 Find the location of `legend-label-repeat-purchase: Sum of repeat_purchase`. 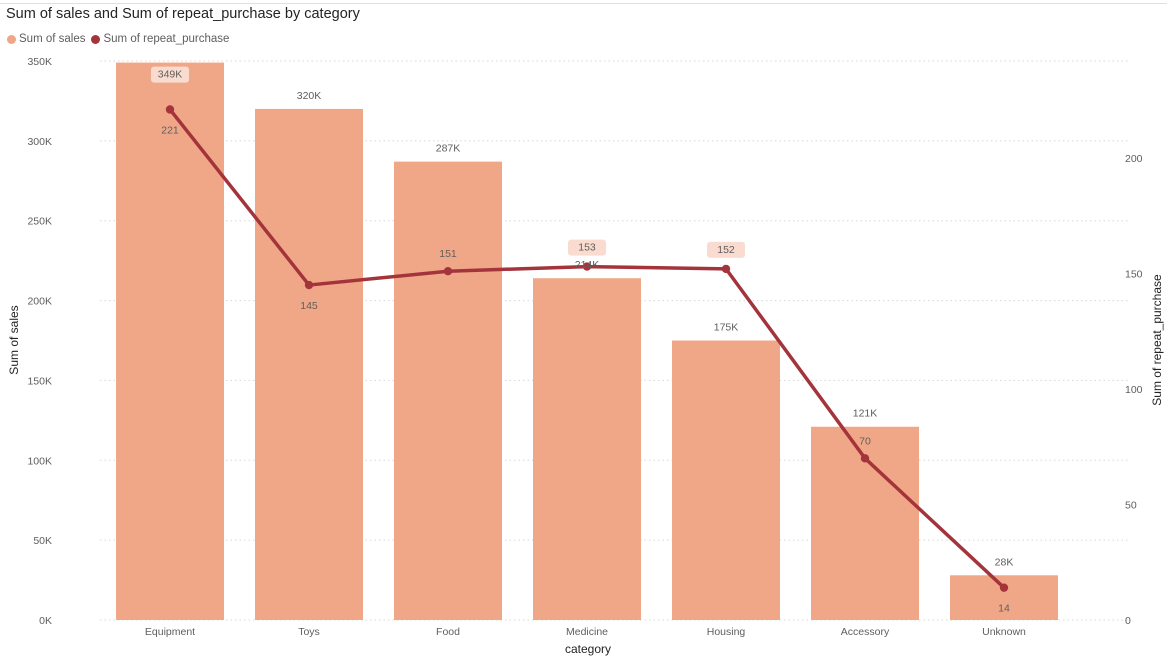

legend-label-repeat-purchase: Sum of repeat_purchase is located at coordinates (166, 39).